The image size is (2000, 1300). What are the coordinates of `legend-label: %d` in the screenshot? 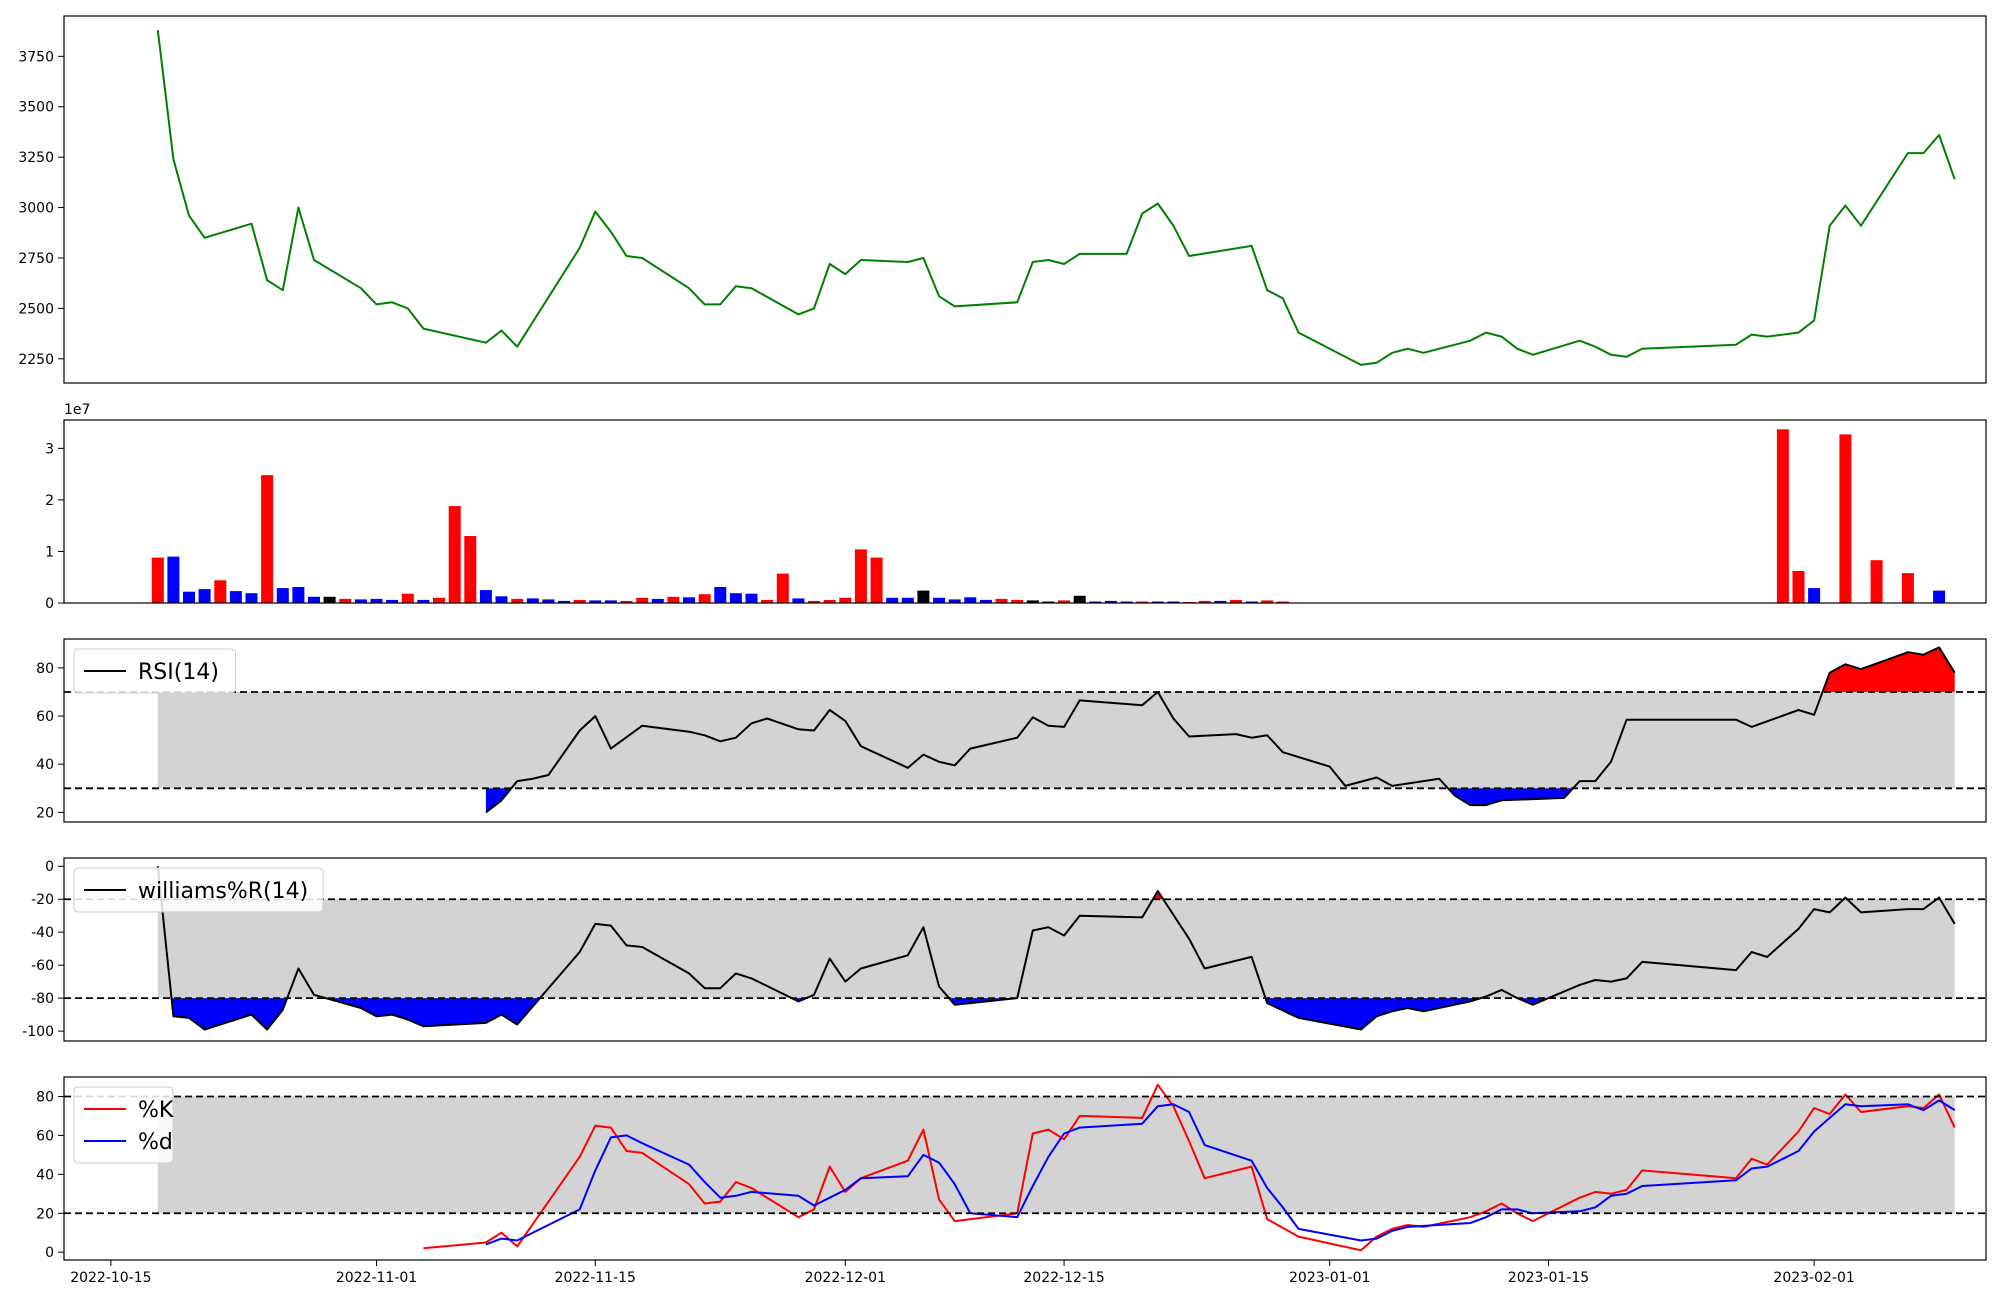 It's located at (155, 1142).